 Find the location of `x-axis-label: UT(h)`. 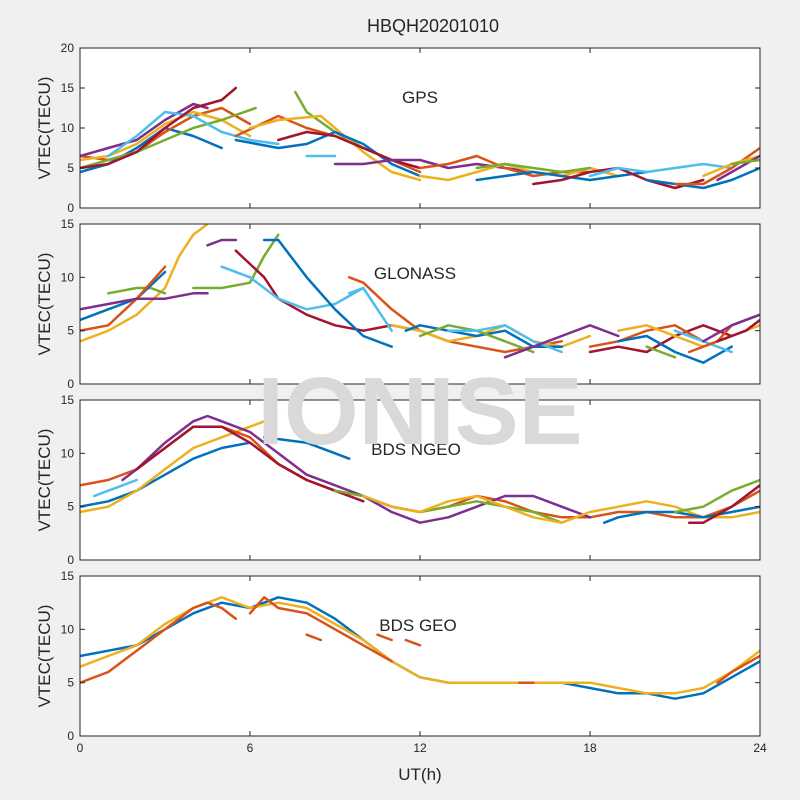

x-axis-label: UT(h) is located at coordinates (419, 774).